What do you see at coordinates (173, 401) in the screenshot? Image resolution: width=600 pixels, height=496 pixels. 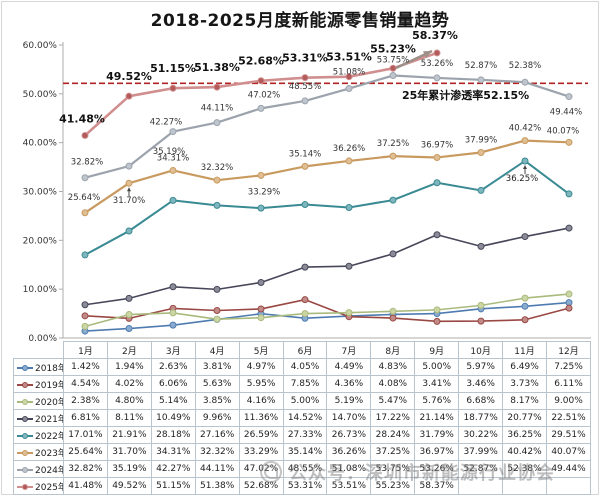 I see `value-cell: 5.14%` at bounding box center [173, 401].